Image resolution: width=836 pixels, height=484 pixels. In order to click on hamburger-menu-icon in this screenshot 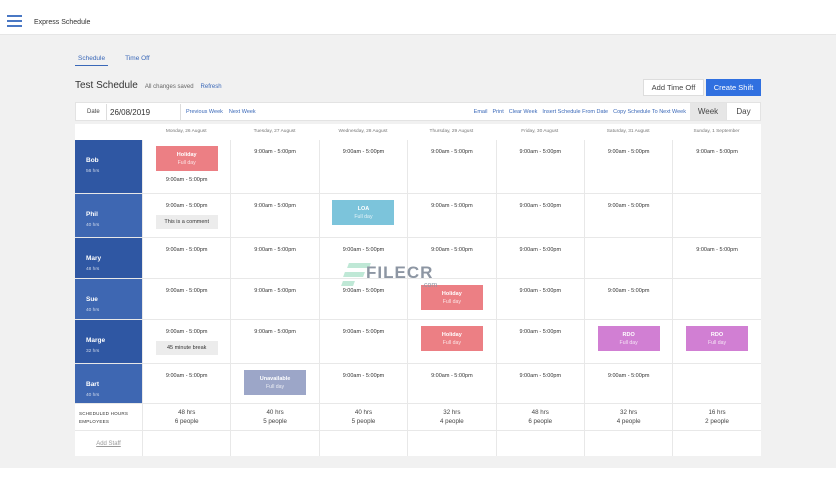, I will do `click(14, 21)`.